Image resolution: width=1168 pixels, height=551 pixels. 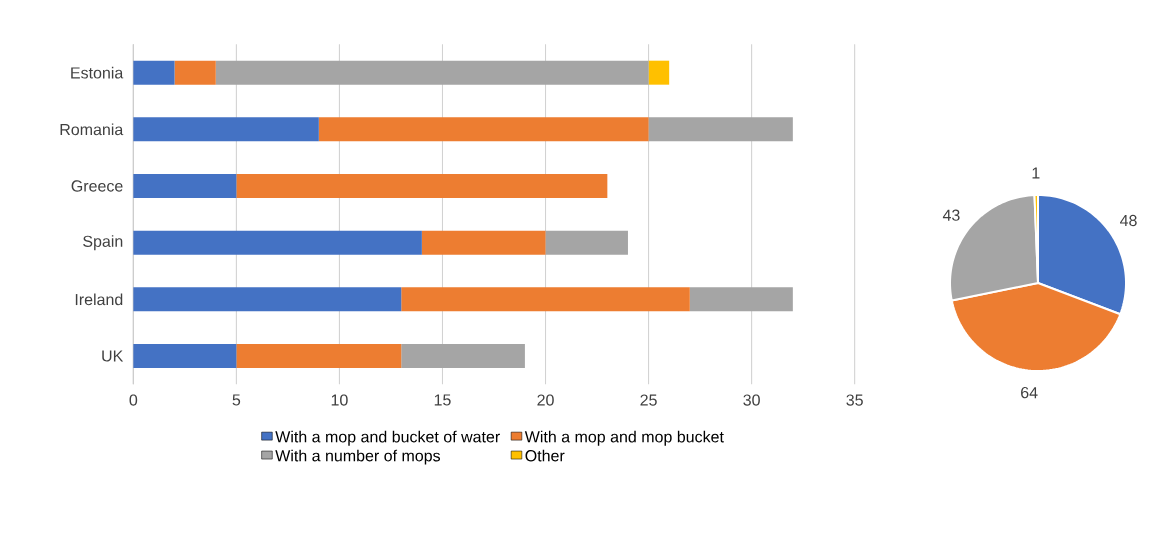 What do you see at coordinates (1029, 392) in the screenshot?
I see `data-label: 64` at bounding box center [1029, 392].